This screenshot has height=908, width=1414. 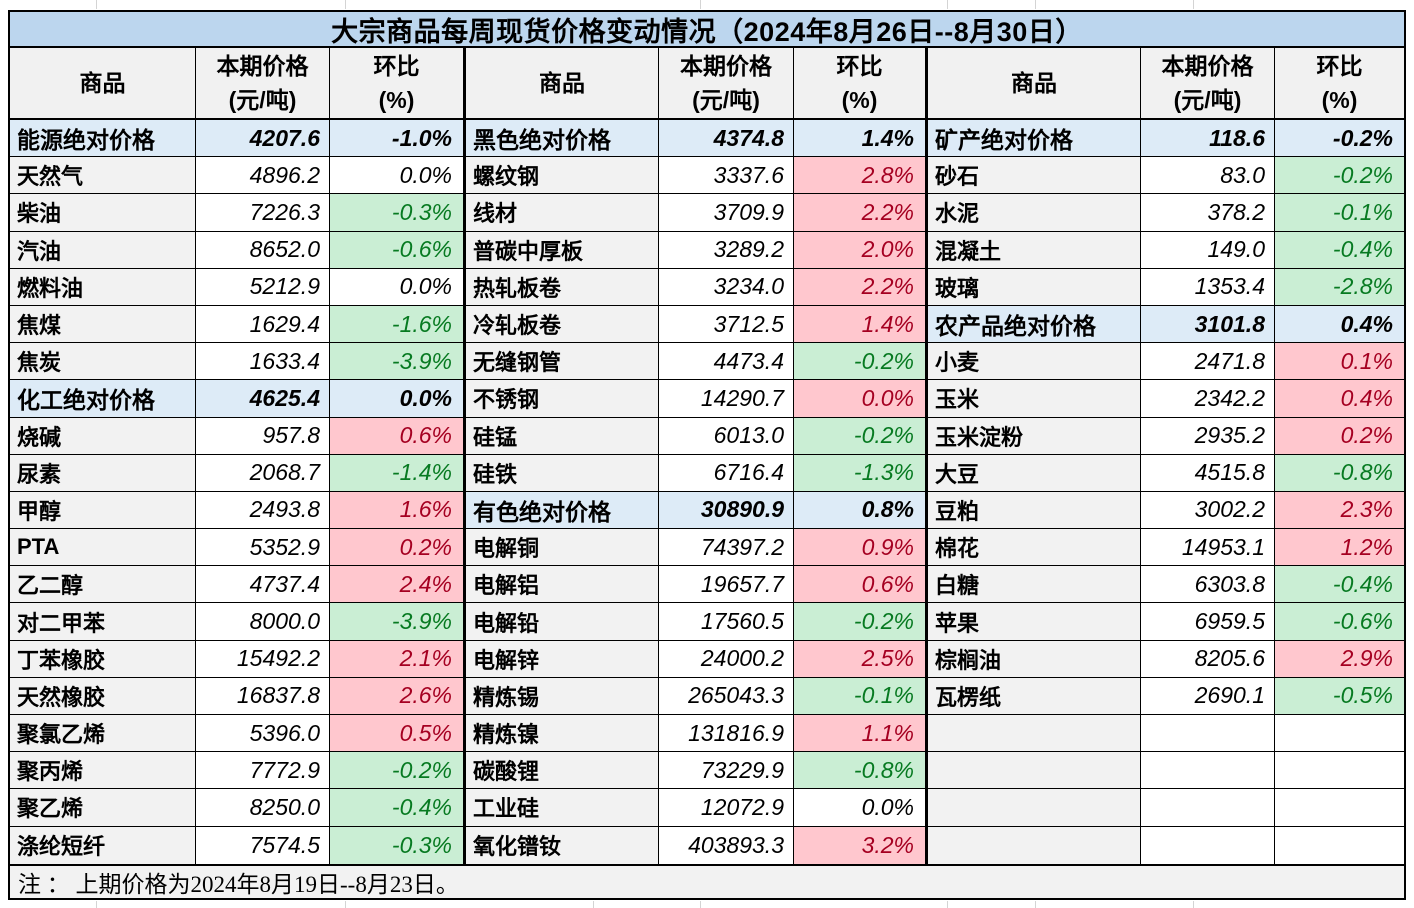 I want to click on header-change-2: 环比 (%), so click(x=861, y=83).